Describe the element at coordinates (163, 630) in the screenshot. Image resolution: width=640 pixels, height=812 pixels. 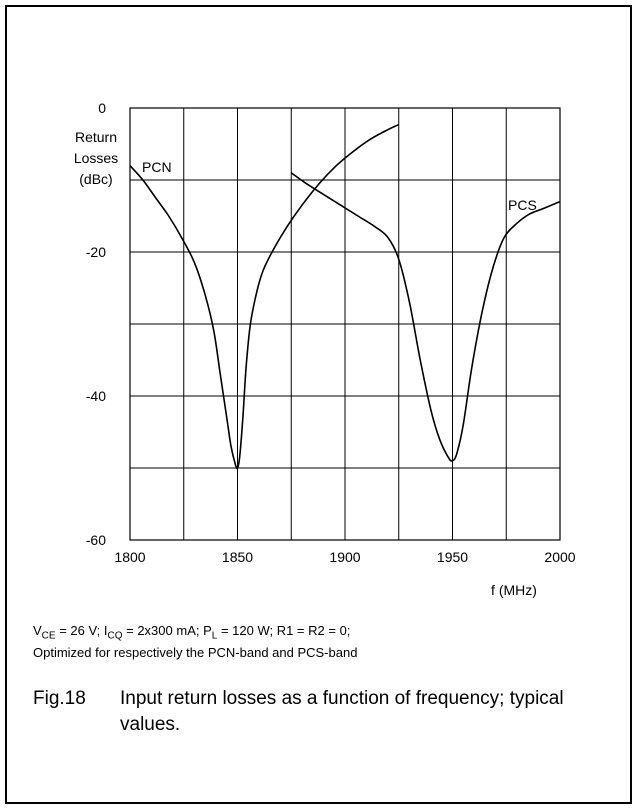
I see `icq-value: = 2x300 mA;` at that location.